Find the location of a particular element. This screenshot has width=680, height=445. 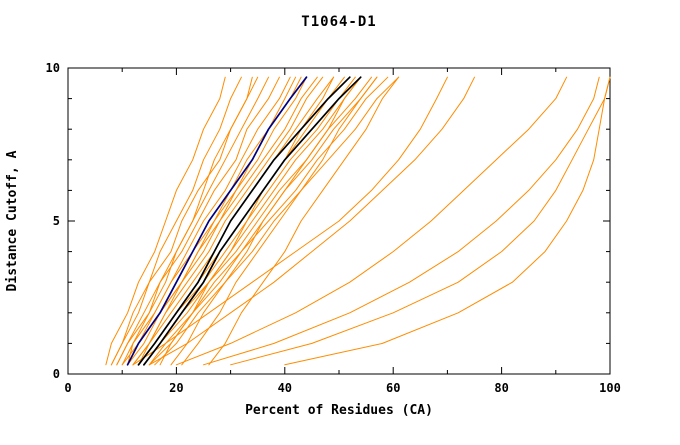

x-tick-label: 60 is located at coordinates (393, 388).